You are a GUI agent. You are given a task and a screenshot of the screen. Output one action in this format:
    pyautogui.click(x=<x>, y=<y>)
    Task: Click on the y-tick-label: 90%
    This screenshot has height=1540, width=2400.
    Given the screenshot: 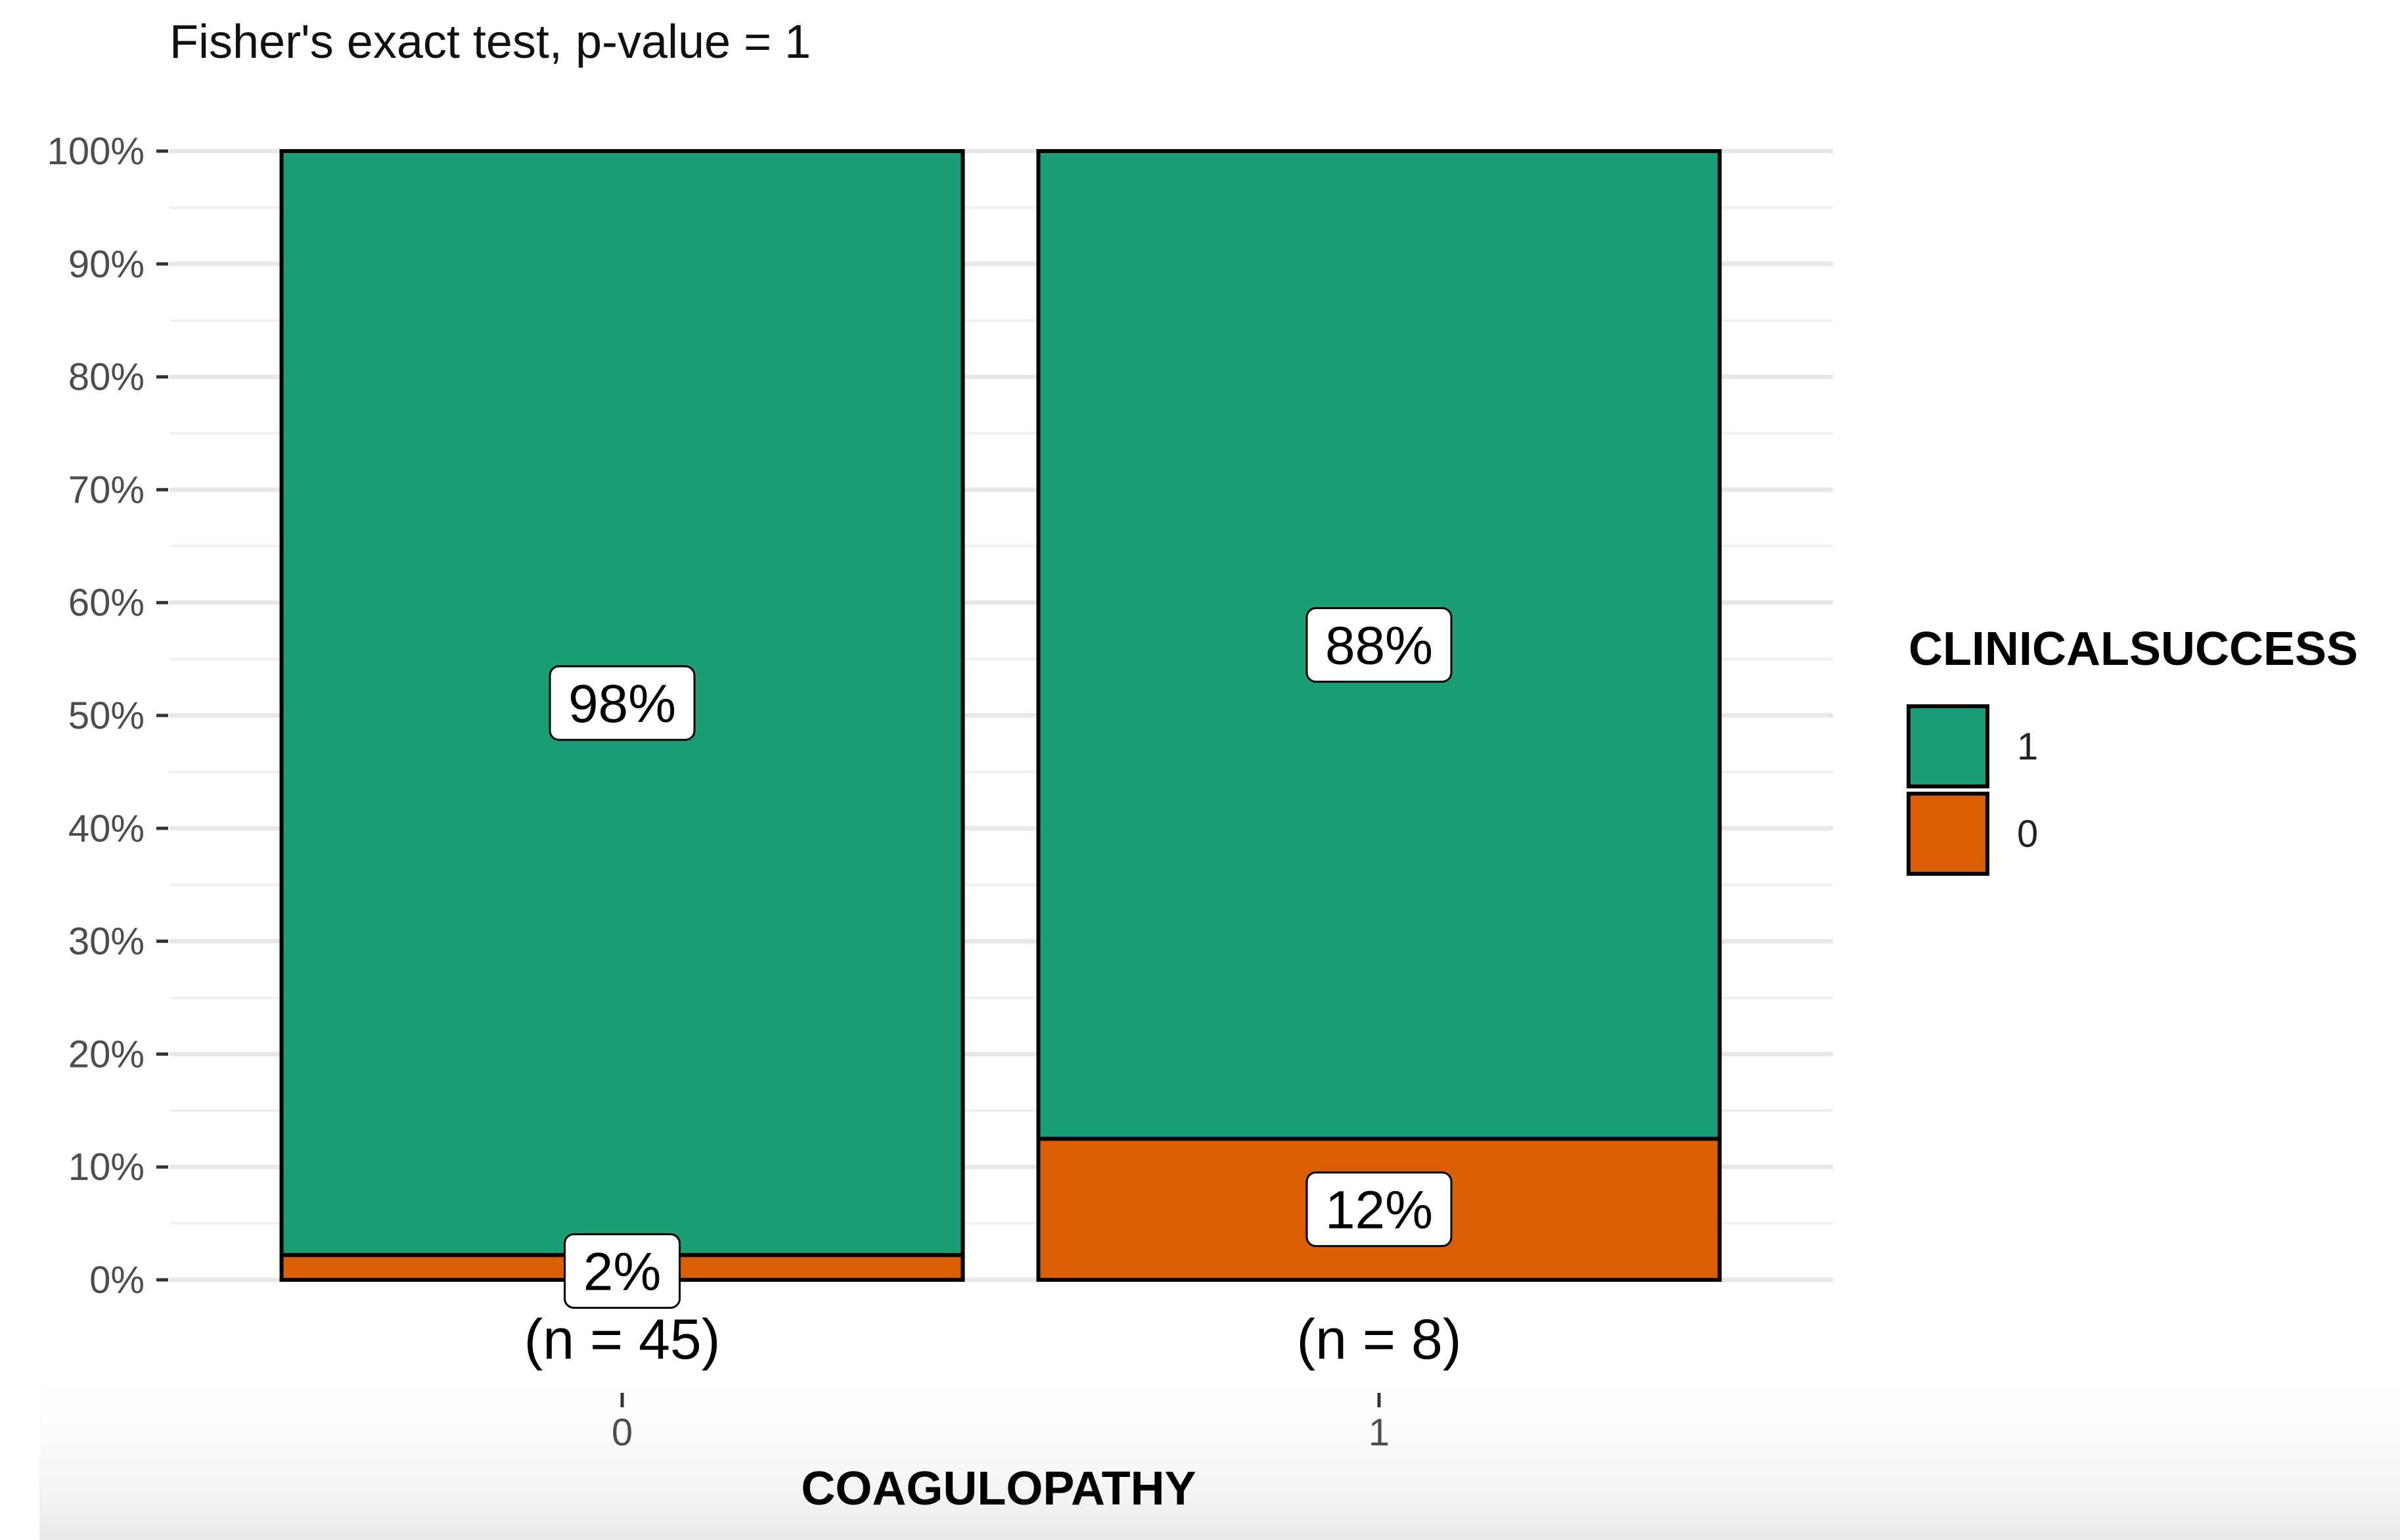 What is the action you would take?
    pyautogui.click(x=106, y=264)
    